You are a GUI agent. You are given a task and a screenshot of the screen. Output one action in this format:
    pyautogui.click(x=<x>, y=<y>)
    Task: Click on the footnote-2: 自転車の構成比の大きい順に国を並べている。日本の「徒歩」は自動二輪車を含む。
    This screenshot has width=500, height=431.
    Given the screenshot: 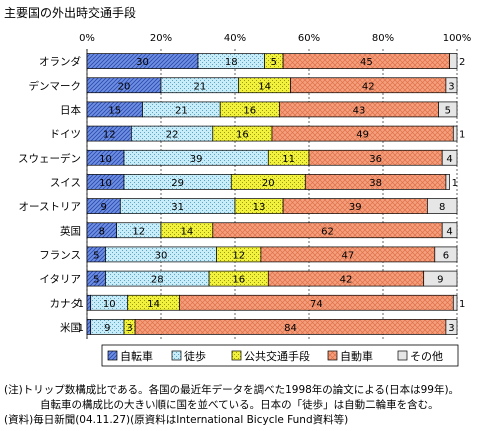 What is the action you would take?
    pyautogui.click(x=239, y=405)
    